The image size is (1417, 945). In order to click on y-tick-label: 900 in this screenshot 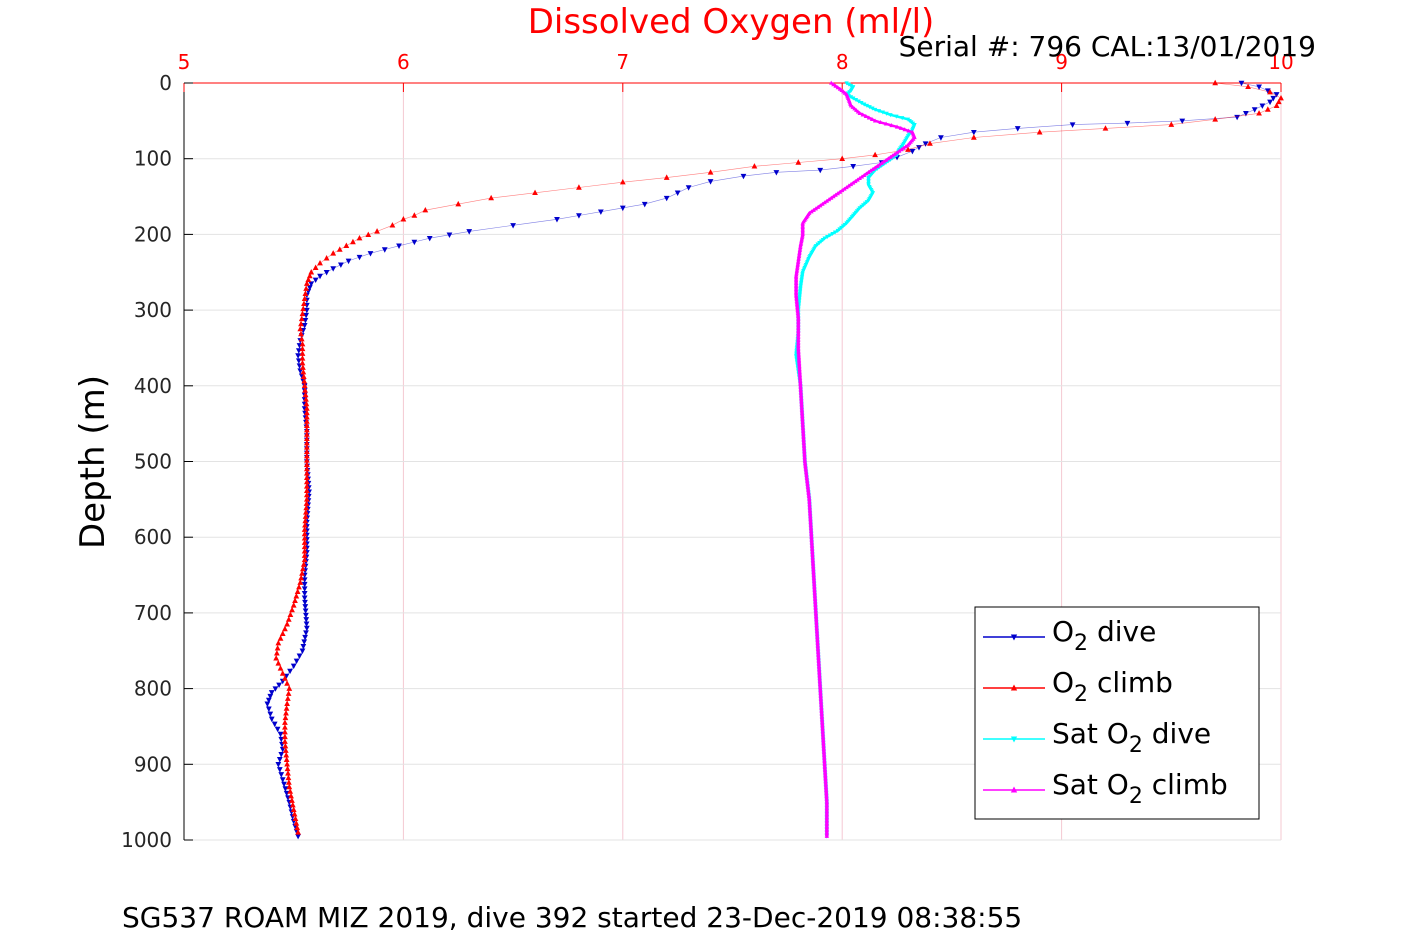, I will do `click(153, 764)`.